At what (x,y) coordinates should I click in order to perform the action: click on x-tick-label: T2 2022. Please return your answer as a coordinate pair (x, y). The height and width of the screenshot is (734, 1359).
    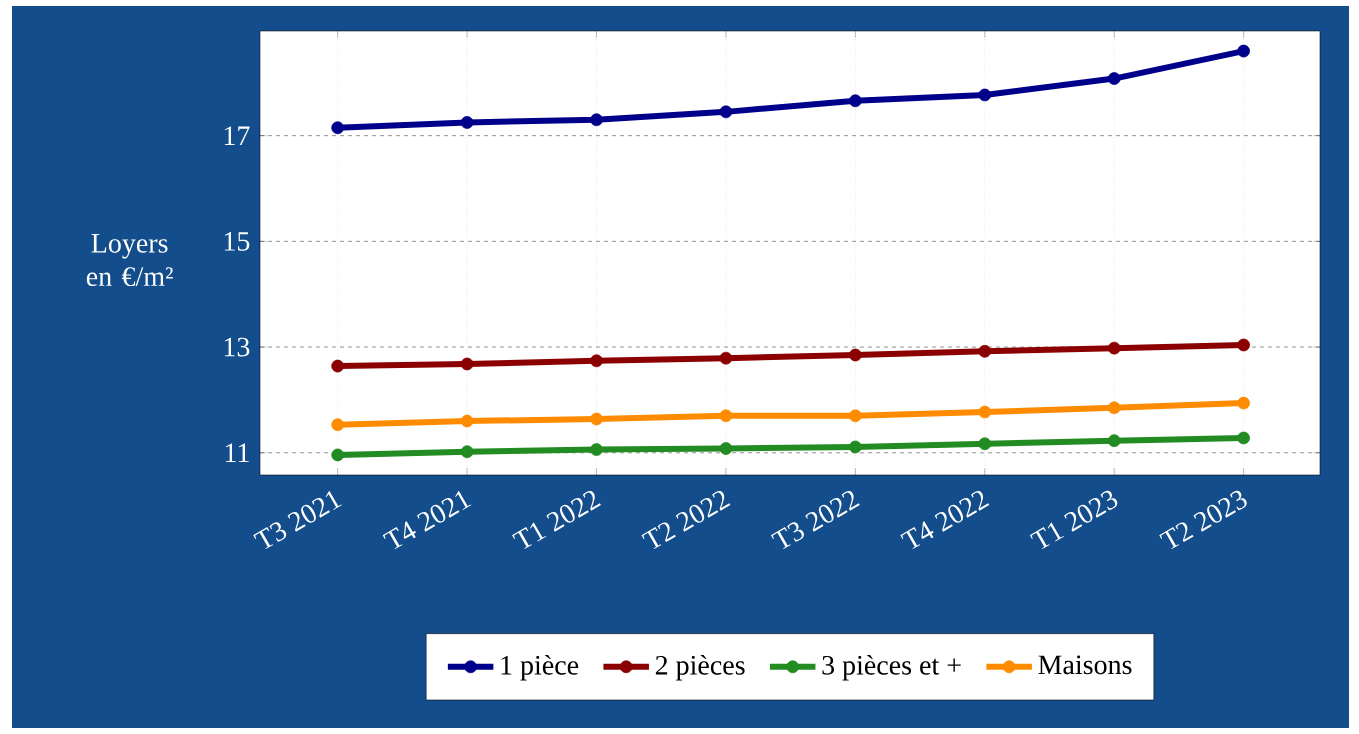
    Looking at the image, I should click on (686, 520).